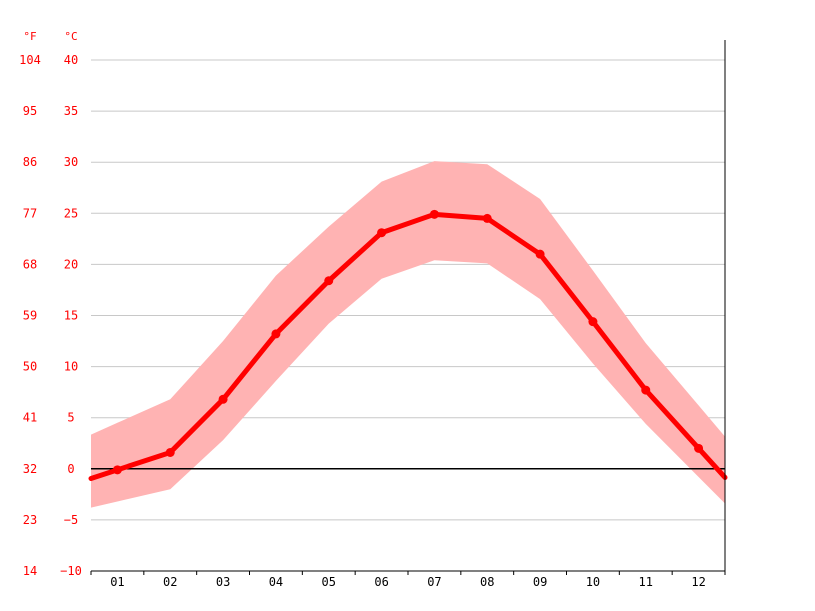 The height and width of the screenshot is (611, 815). What do you see at coordinates (593, 582) in the screenshot?
I see `x-tick-label: 10` at bounding box center [593, 582].